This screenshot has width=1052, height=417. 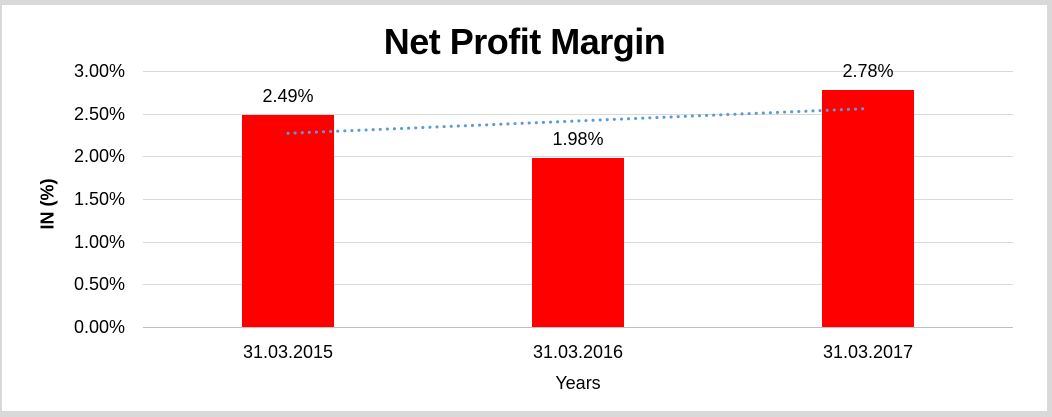 What do you see at coordinates (868, 352) in the screenshot?
I see `x-tick-label: 31.03.2017` at bounding box center [868, 352].